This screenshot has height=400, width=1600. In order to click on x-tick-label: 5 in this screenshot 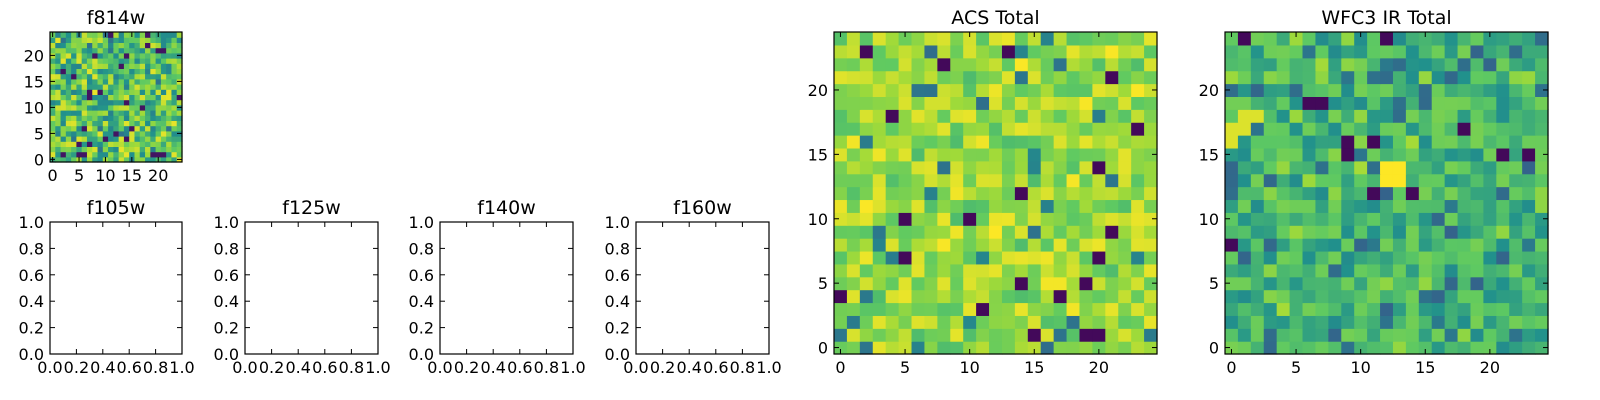, I will do `click(79, 175)`.